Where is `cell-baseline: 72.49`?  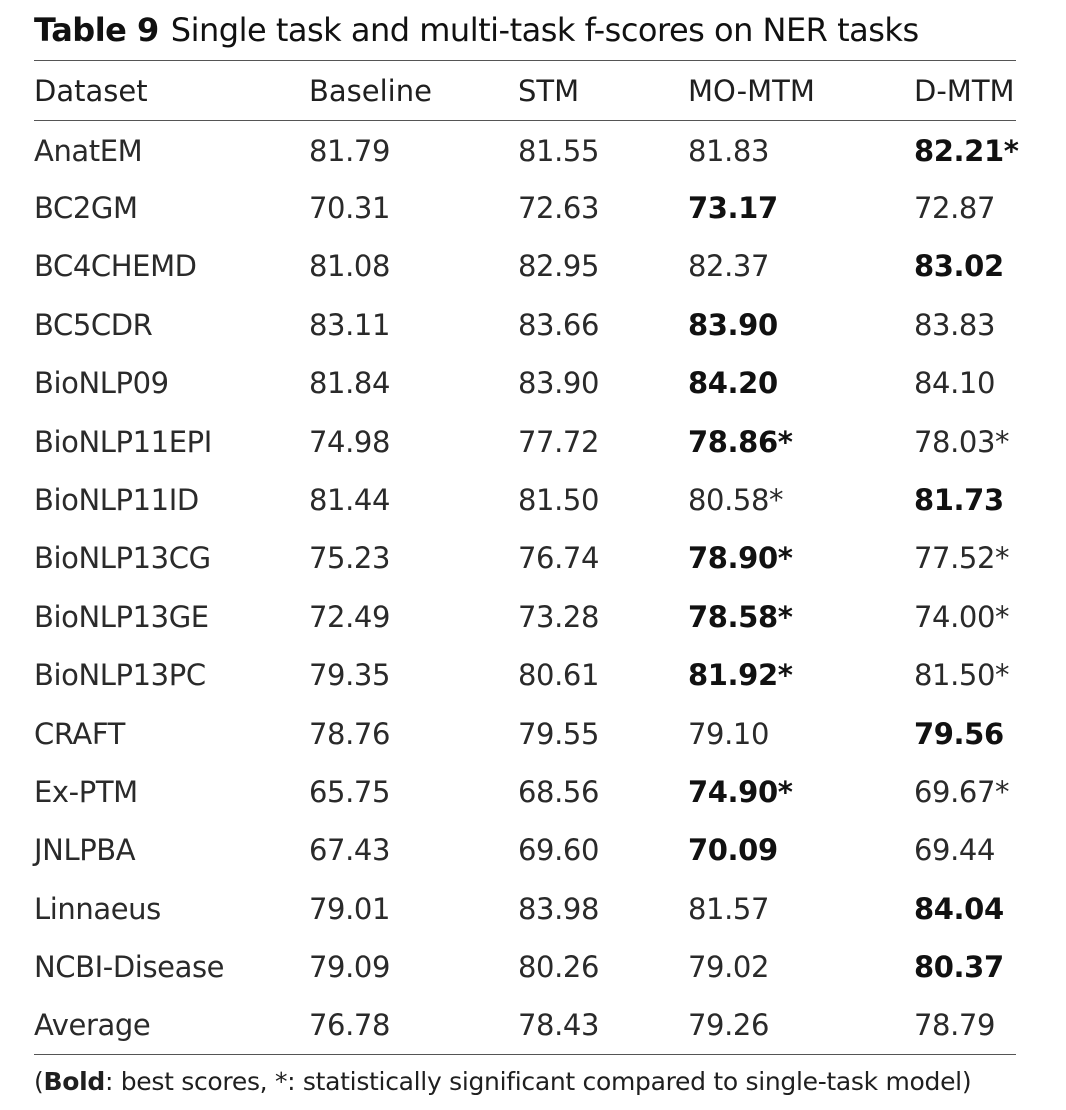 cell-baseline: 72.49 is located at coordinates (350, 616).